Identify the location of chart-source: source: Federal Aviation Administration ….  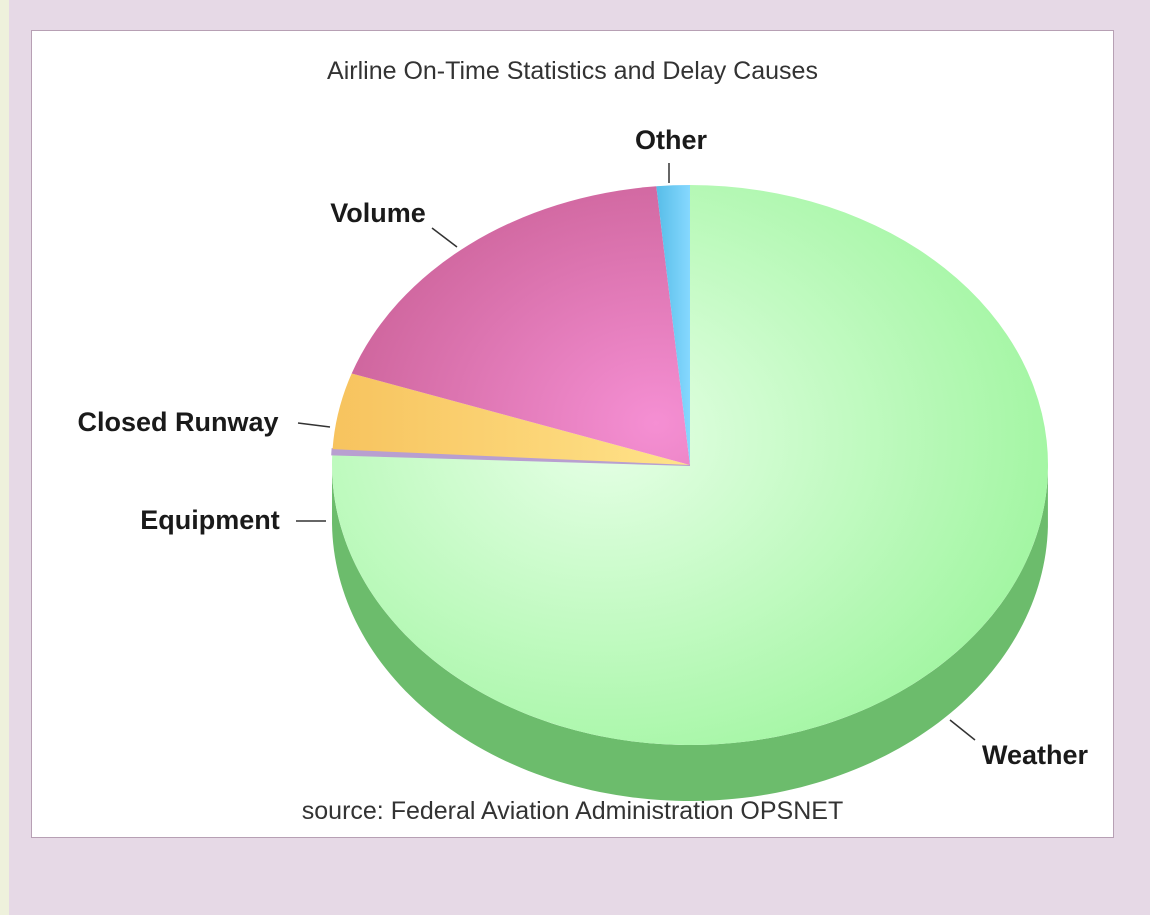
(572, 811).